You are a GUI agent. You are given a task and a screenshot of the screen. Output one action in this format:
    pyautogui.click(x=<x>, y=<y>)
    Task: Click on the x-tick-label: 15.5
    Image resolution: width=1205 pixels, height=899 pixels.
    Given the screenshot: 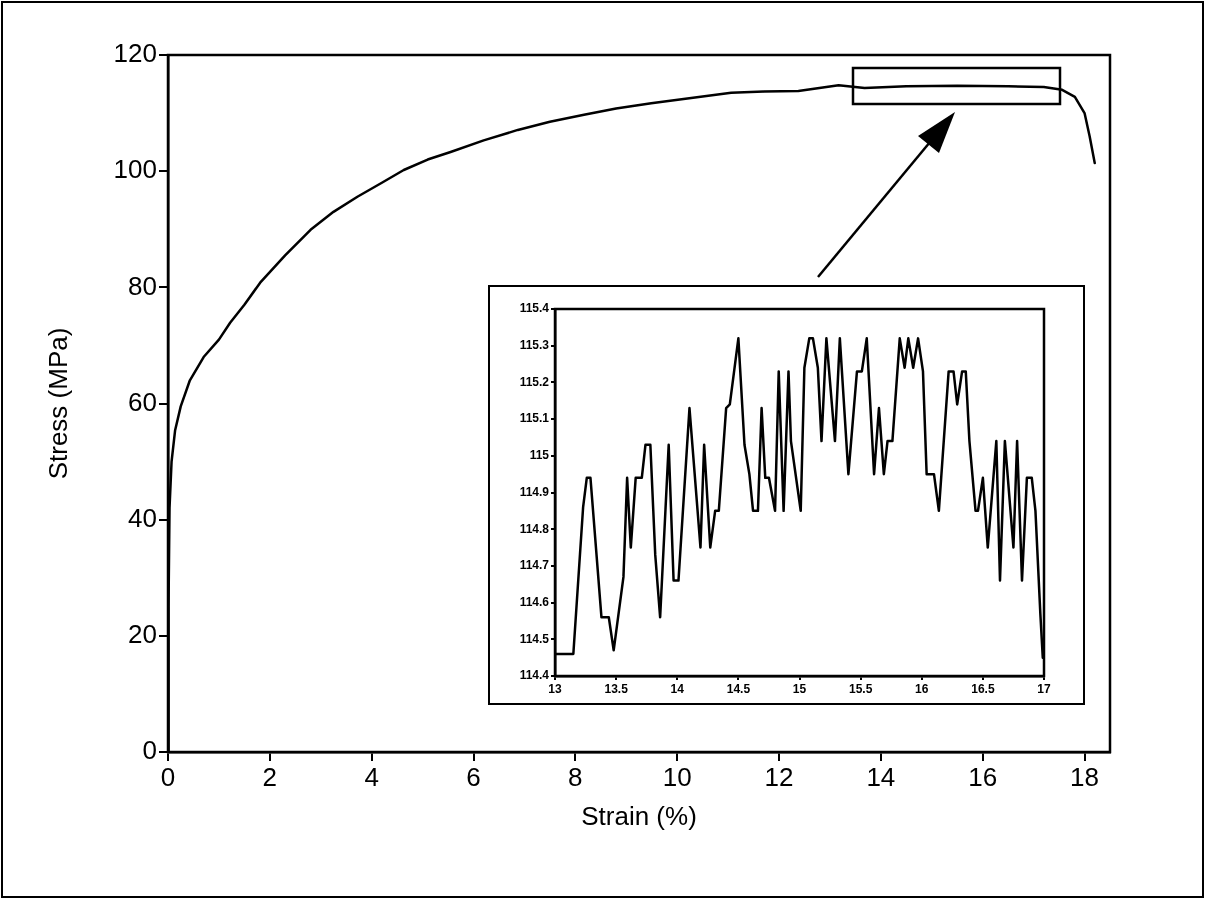 What is the action you would take?
    pyautogui.click(x=860, y=688)
    